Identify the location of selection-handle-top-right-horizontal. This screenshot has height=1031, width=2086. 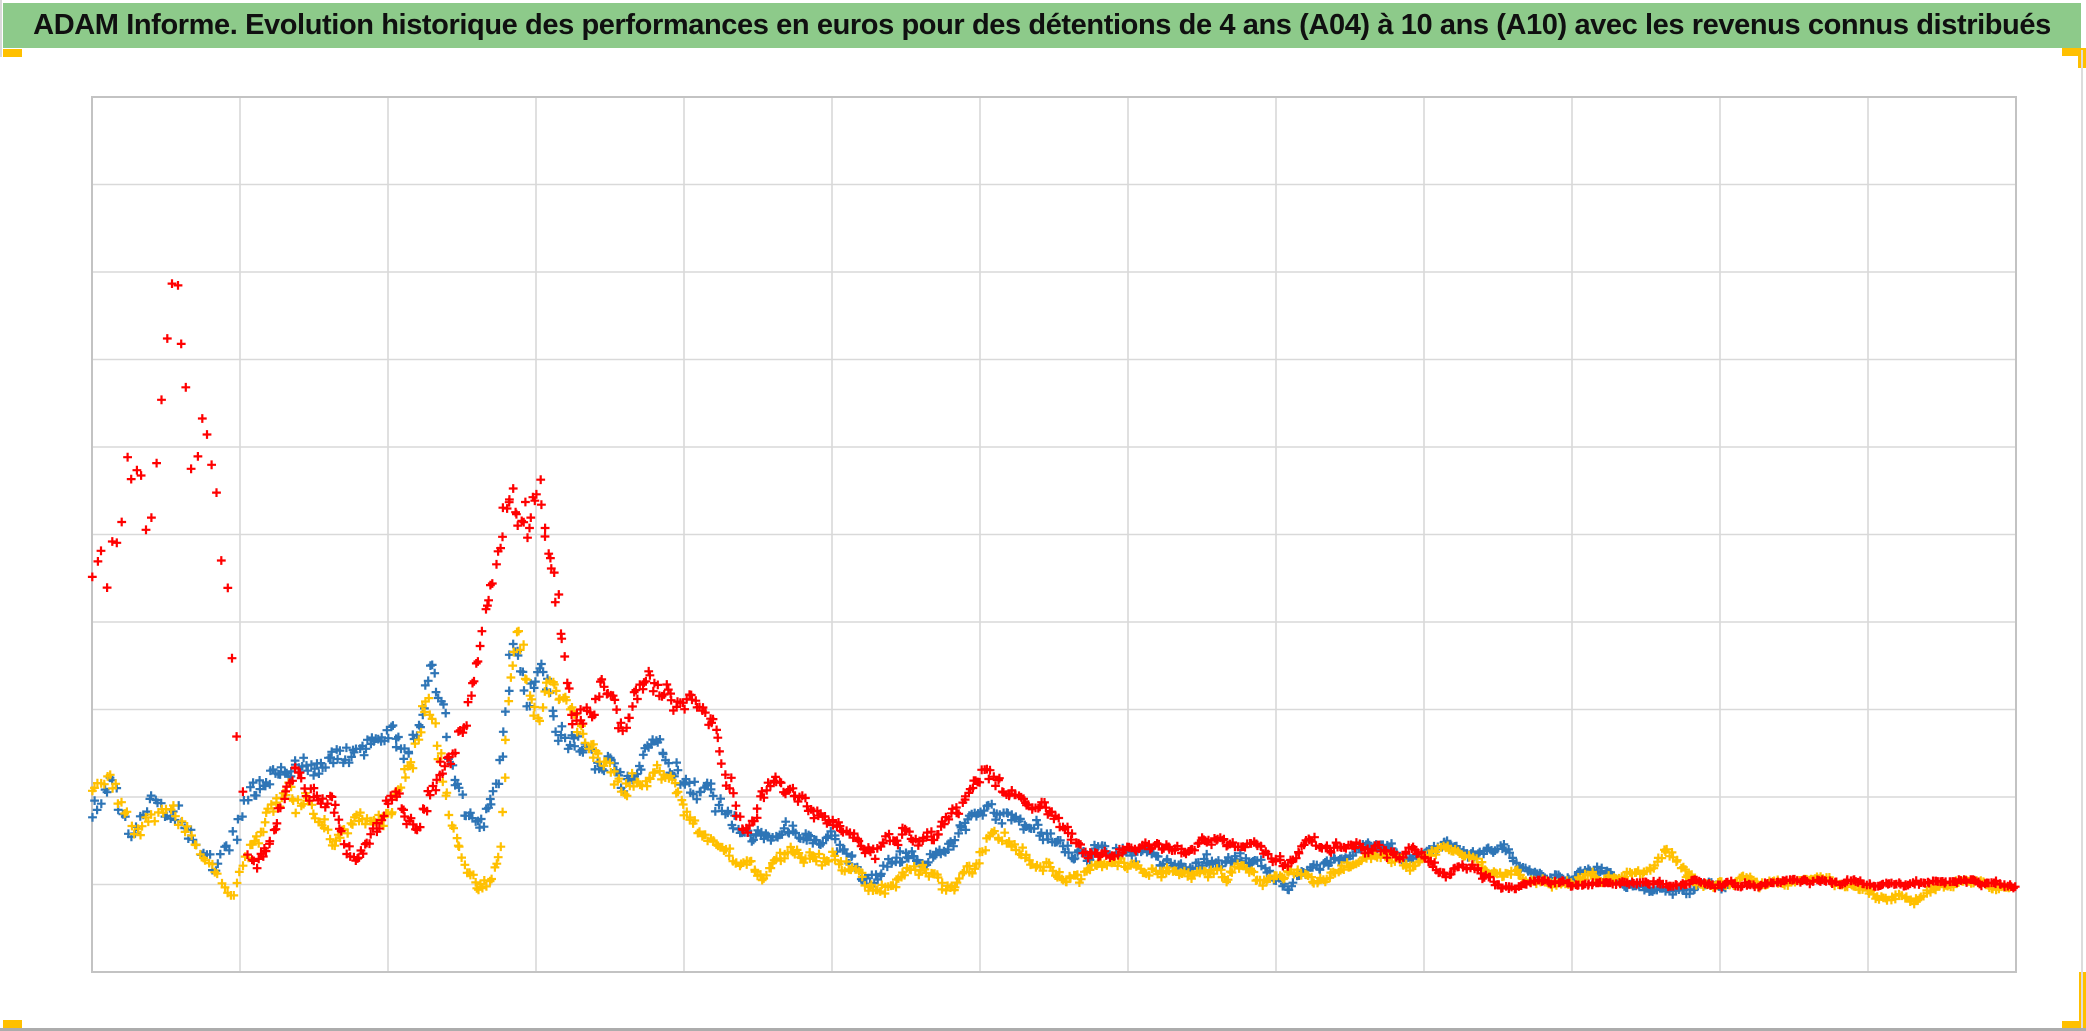
(2074, 52).